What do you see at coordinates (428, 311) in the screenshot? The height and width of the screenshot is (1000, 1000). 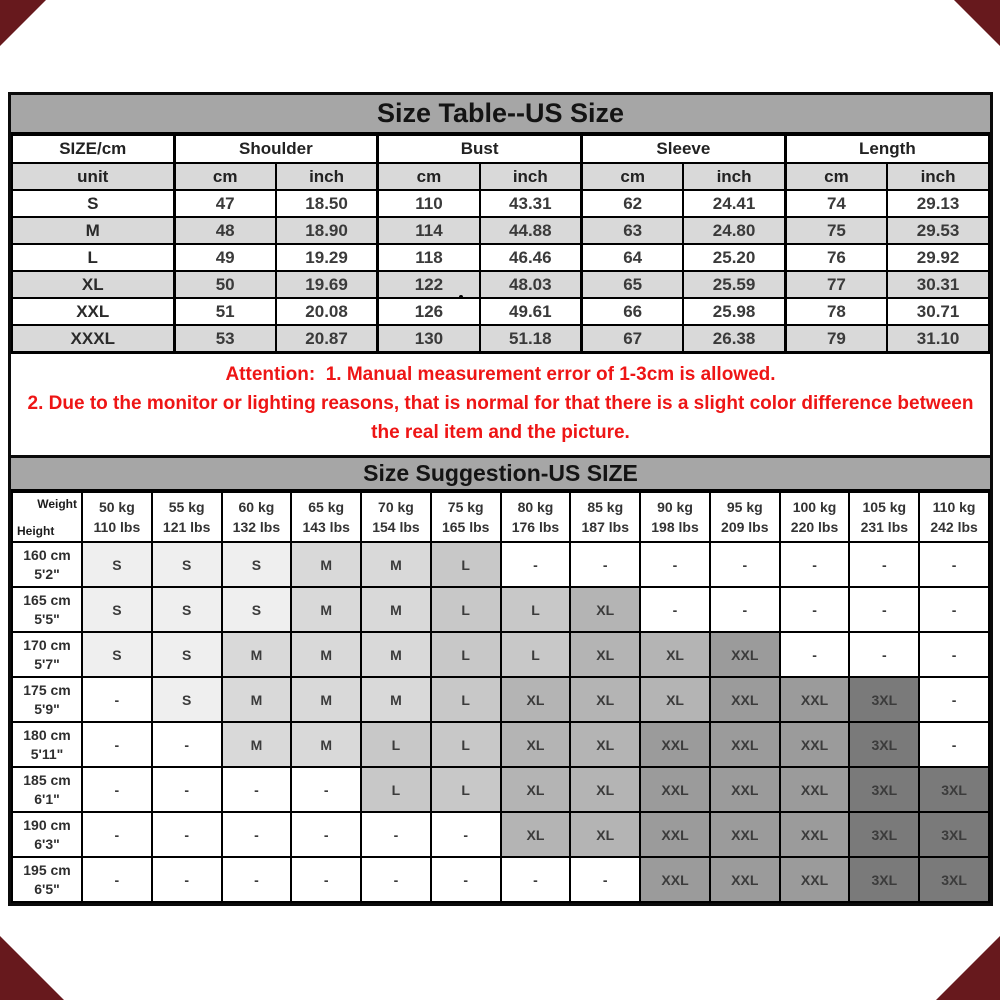 I see `measure-value: 126` at bounding box center [428, 311].